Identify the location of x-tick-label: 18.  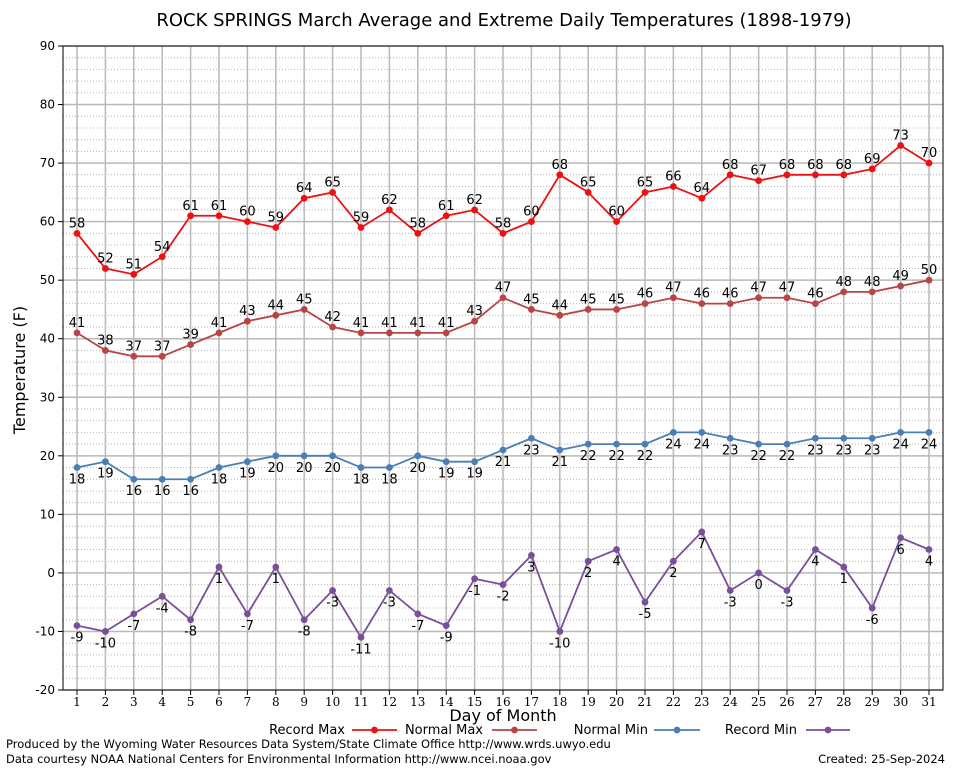
(559, 702).